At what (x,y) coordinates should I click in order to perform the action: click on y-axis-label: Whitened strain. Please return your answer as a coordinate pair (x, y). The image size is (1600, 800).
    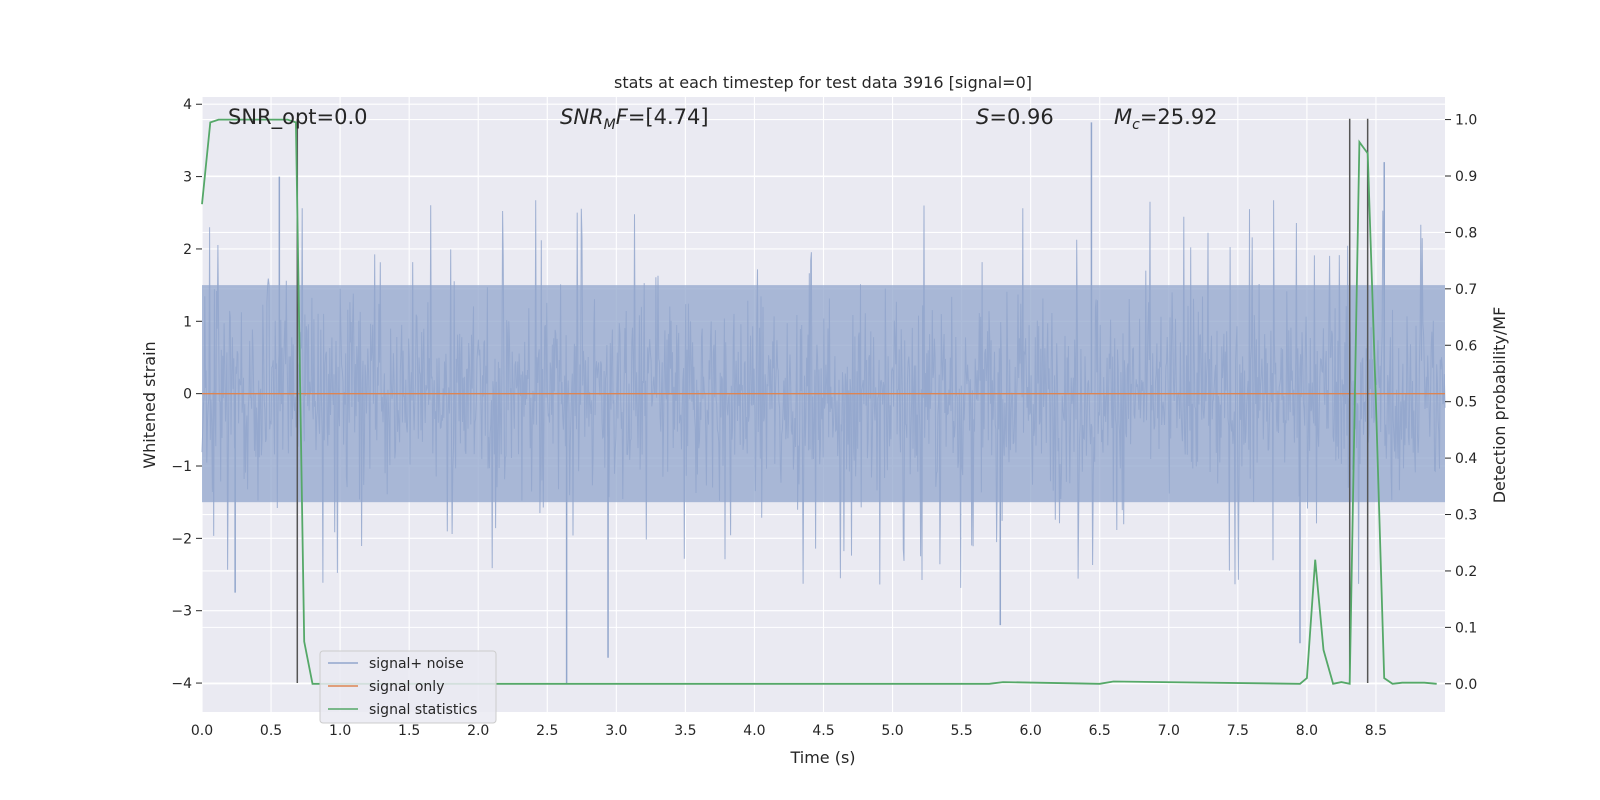
    Looking at the image, I should click on (149, 404).